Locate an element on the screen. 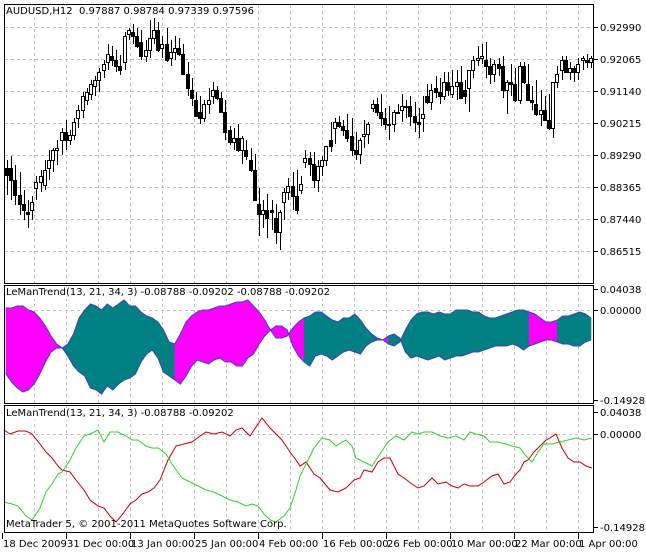 The height and width of the screenshot is (554, 646). indicator1-label: 0.00000 is located at coordinates (620, 311).